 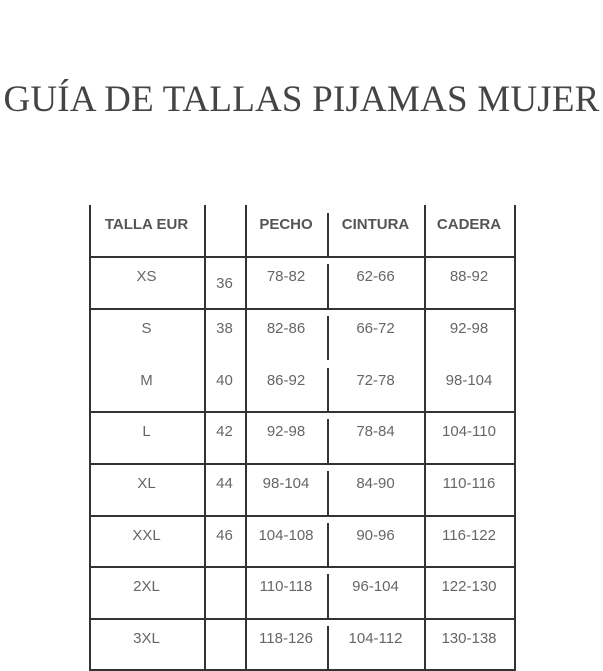 I want to click on cell-talla: XL, so click(x=146, y=483).